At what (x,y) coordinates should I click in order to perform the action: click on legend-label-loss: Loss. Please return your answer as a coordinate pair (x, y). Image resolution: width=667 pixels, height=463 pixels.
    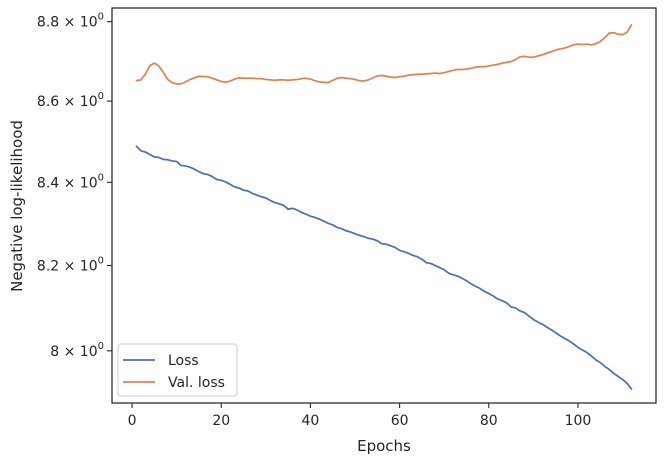
    Looking at the image, I should click on (183, 361).